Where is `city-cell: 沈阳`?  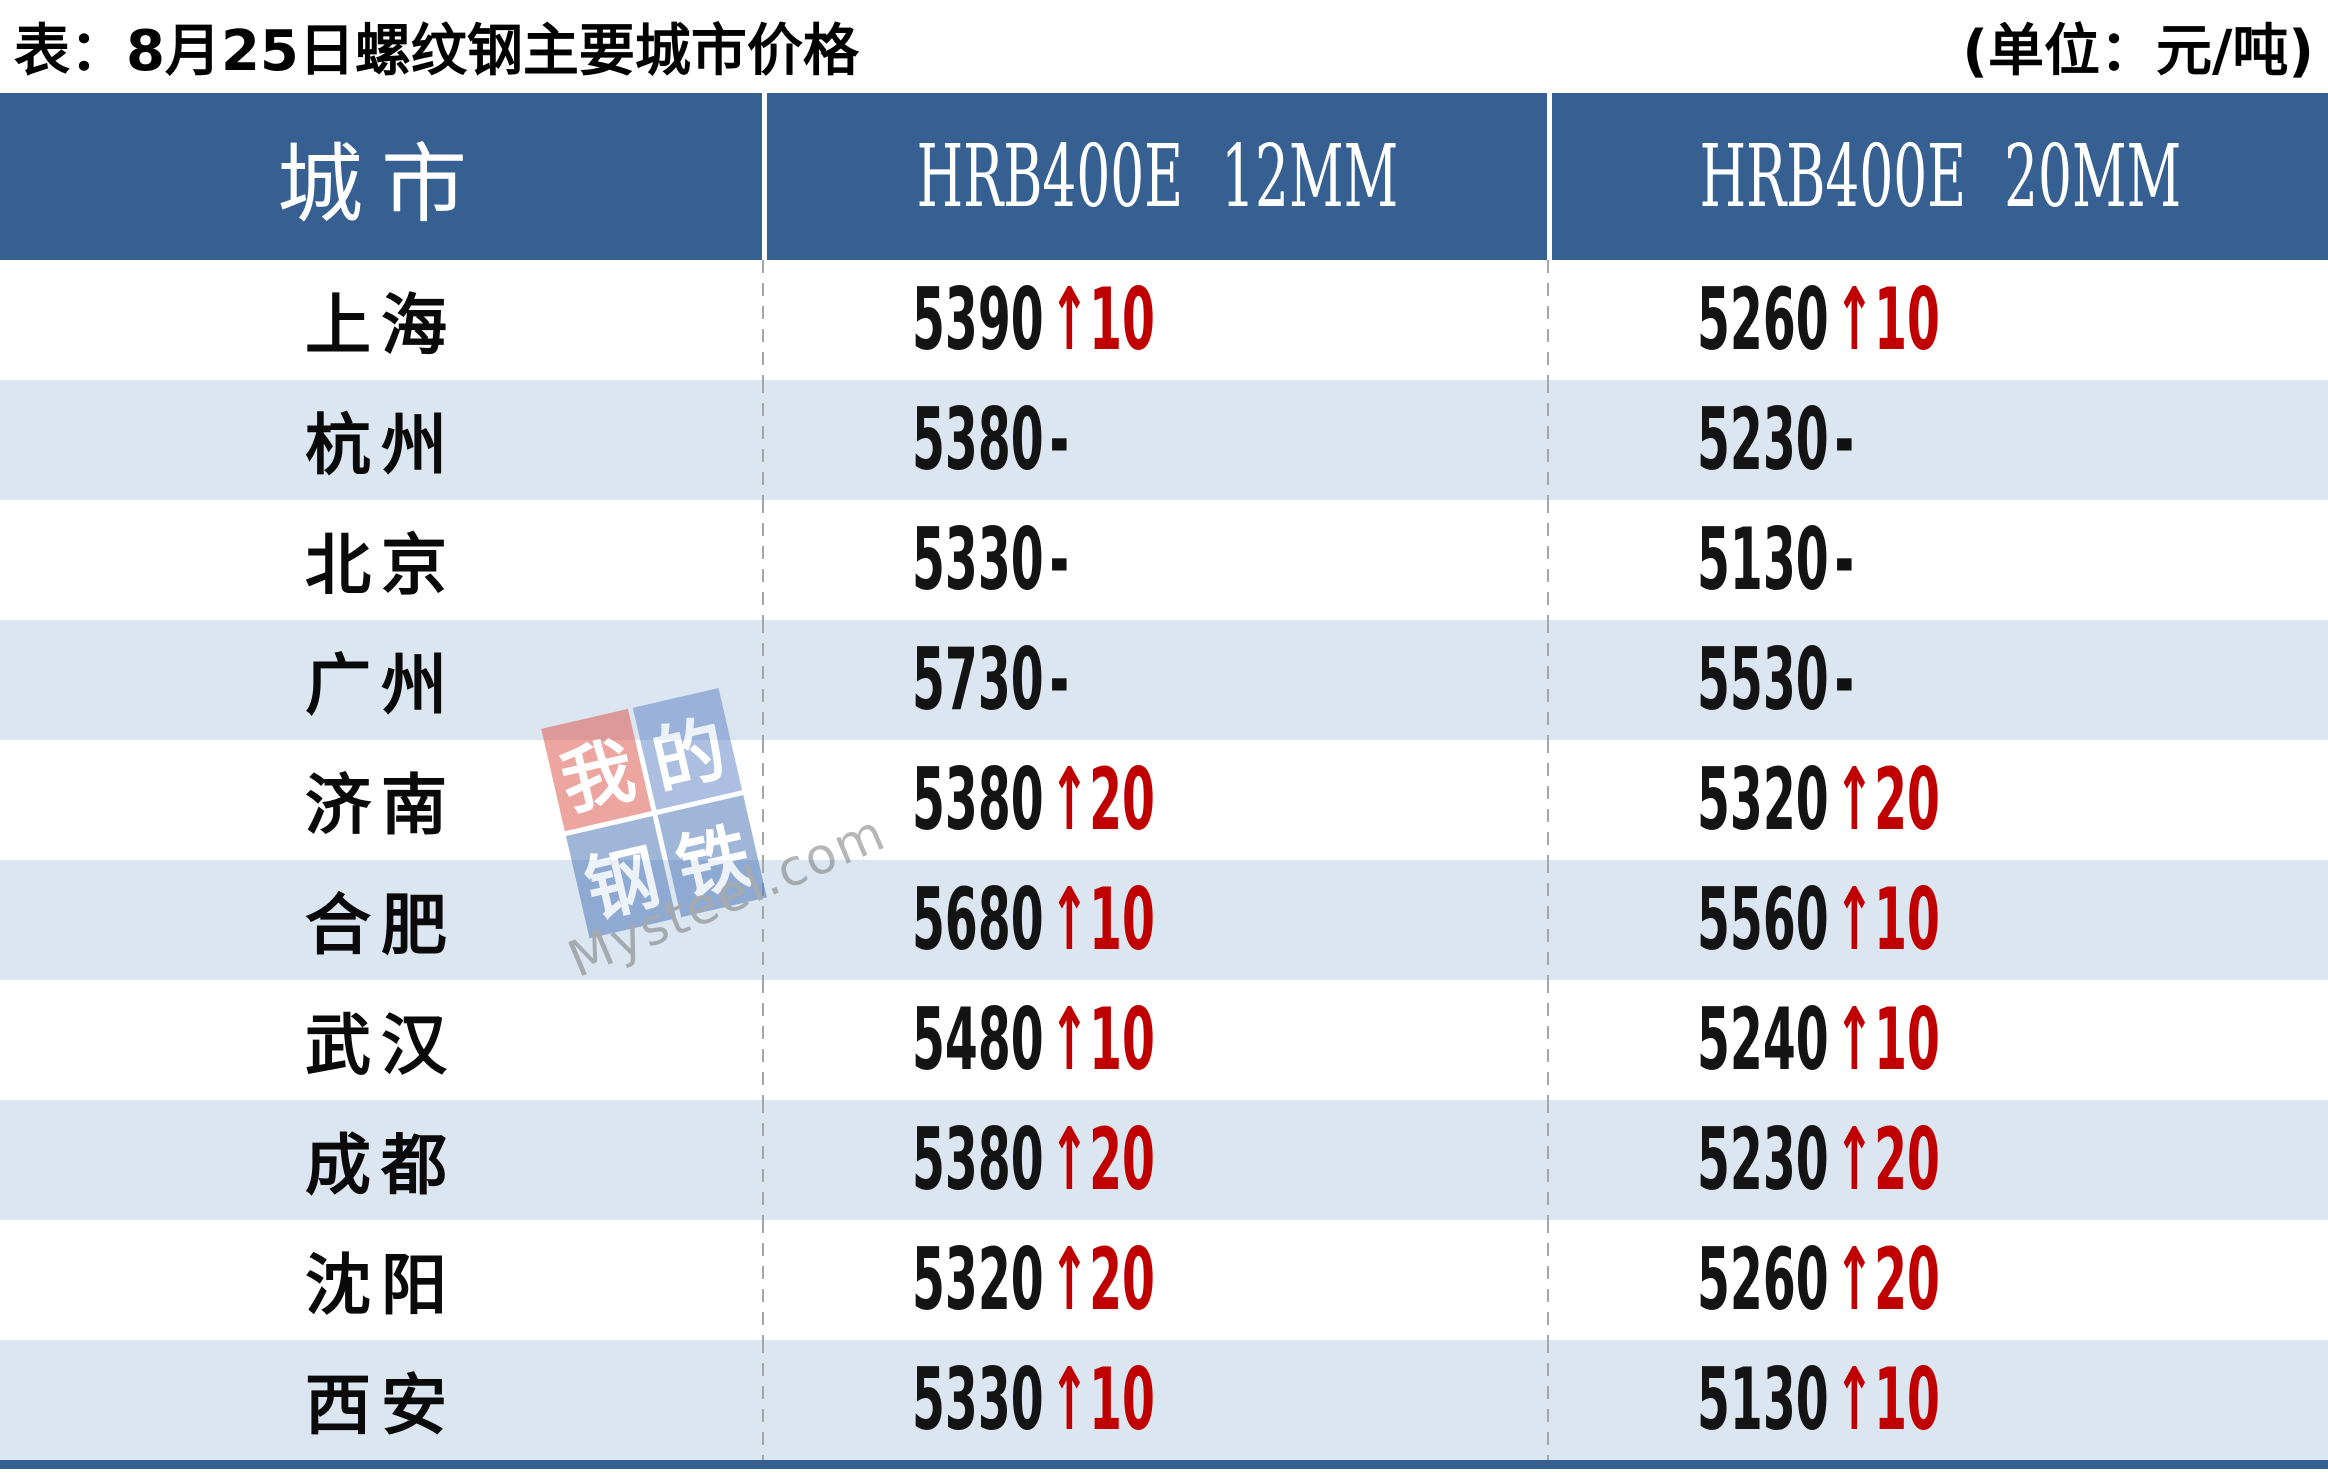
city-cell: 沈阳 is located at coordinates (381, 1285).